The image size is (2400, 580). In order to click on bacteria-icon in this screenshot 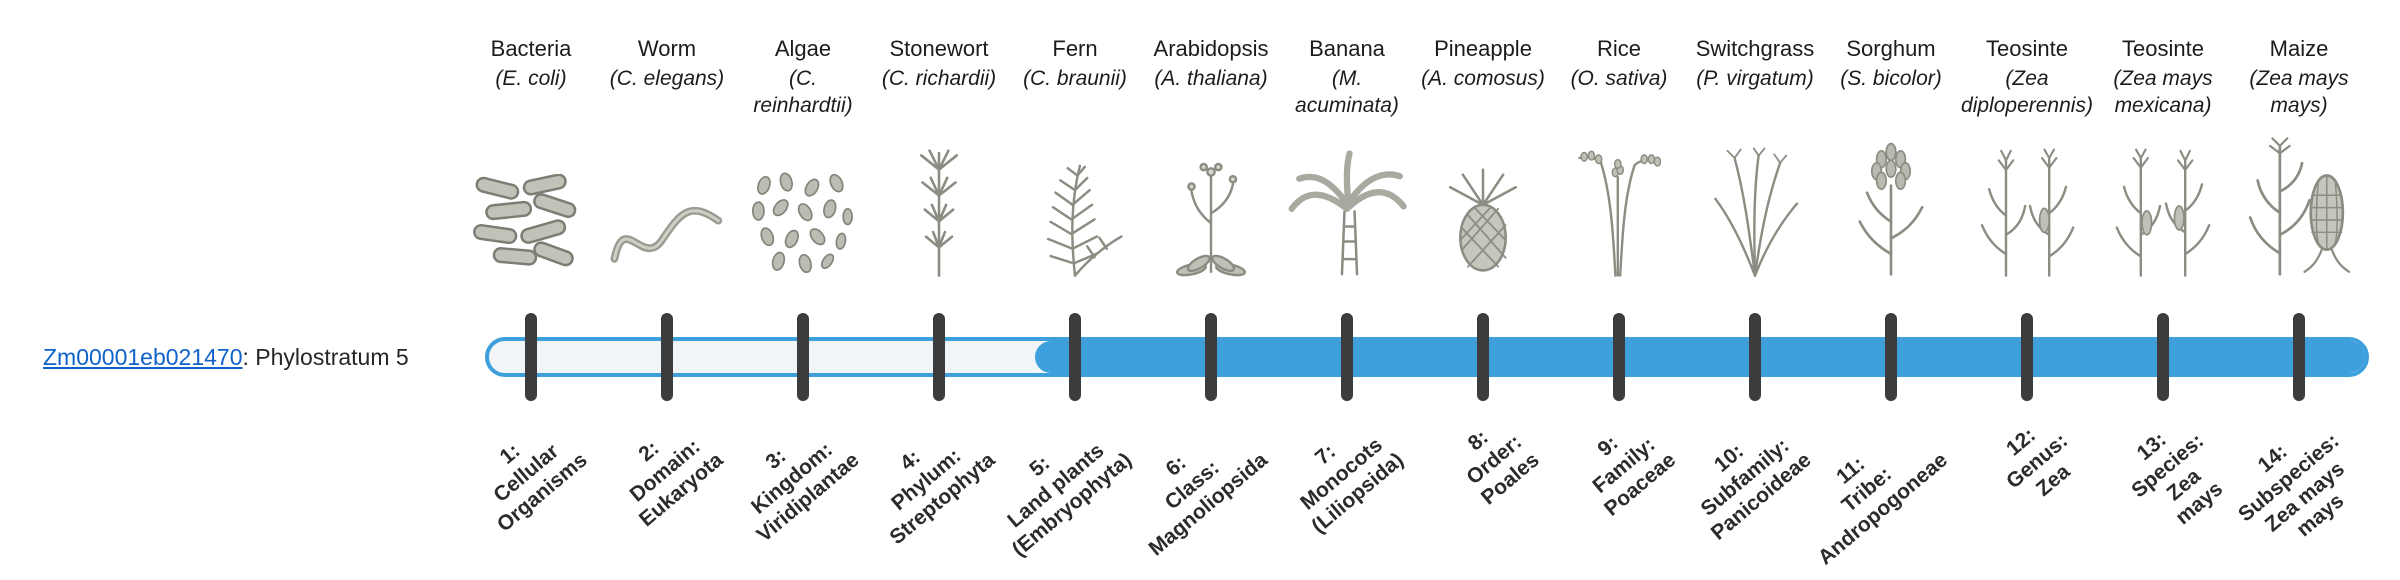, I will do `click(531, 203)`.